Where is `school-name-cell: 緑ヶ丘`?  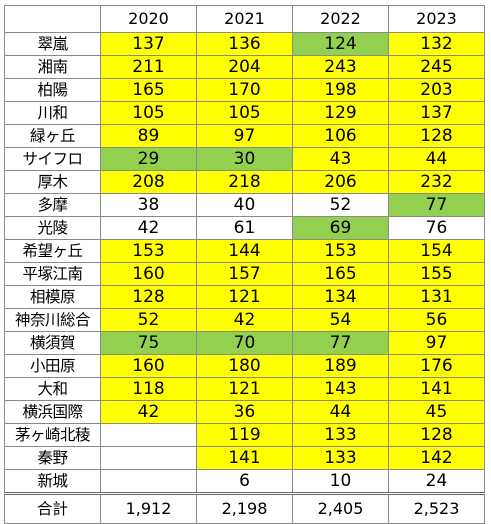
school-name-cell: 緑ヶ丘 is located at coordinates (52, 136).